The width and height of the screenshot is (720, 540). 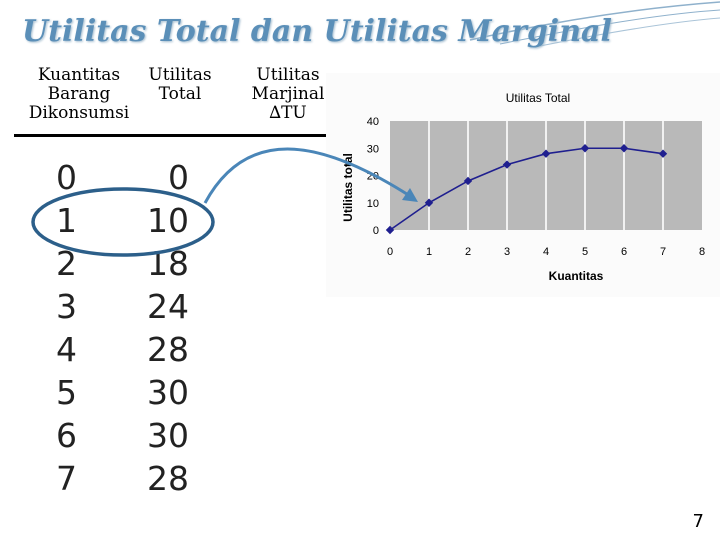 What do you see at coordinates (166, 328) in the screenshot?
I see `total-utility-column: 0 10 18 24 28 30 30 28` at bounding box center [166, 328].